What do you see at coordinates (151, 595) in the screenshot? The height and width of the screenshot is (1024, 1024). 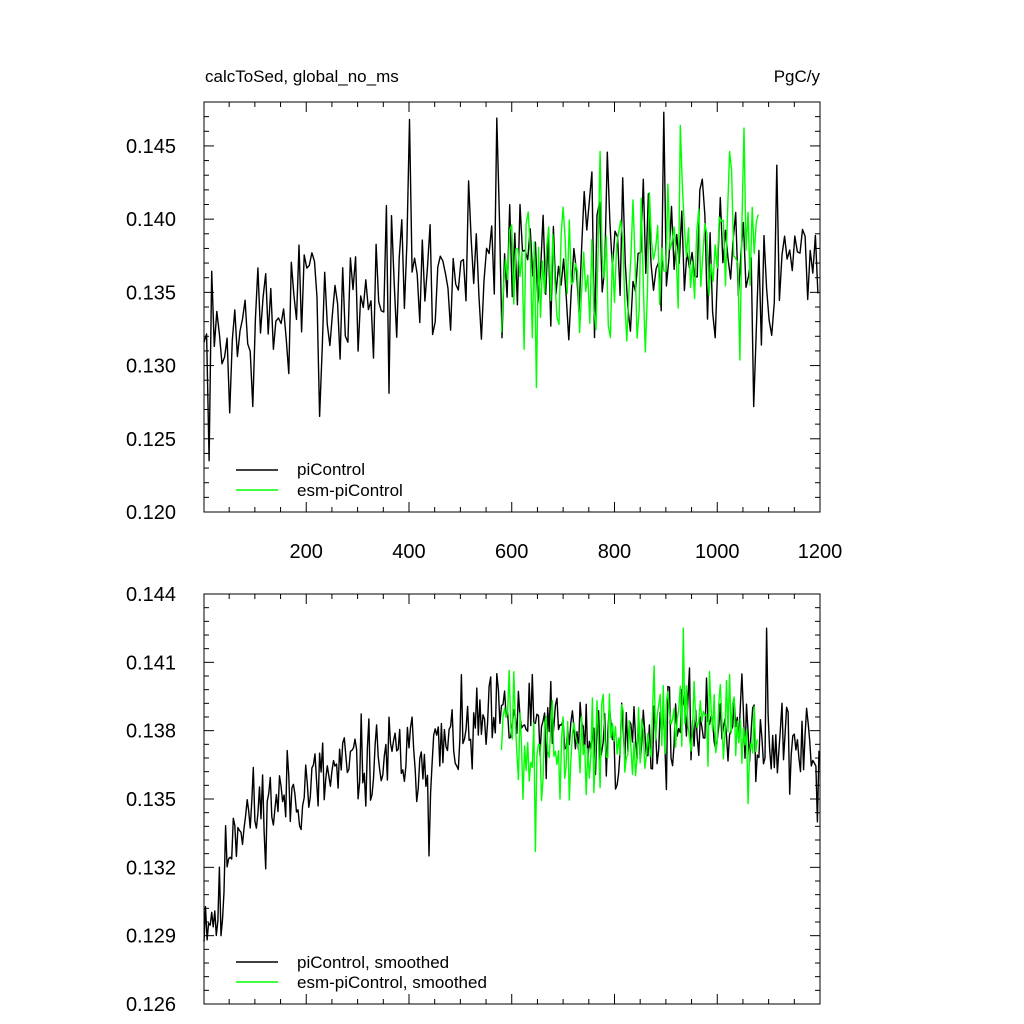 I see `y-tick-label: 0.144` at bounding box center [151, 595].